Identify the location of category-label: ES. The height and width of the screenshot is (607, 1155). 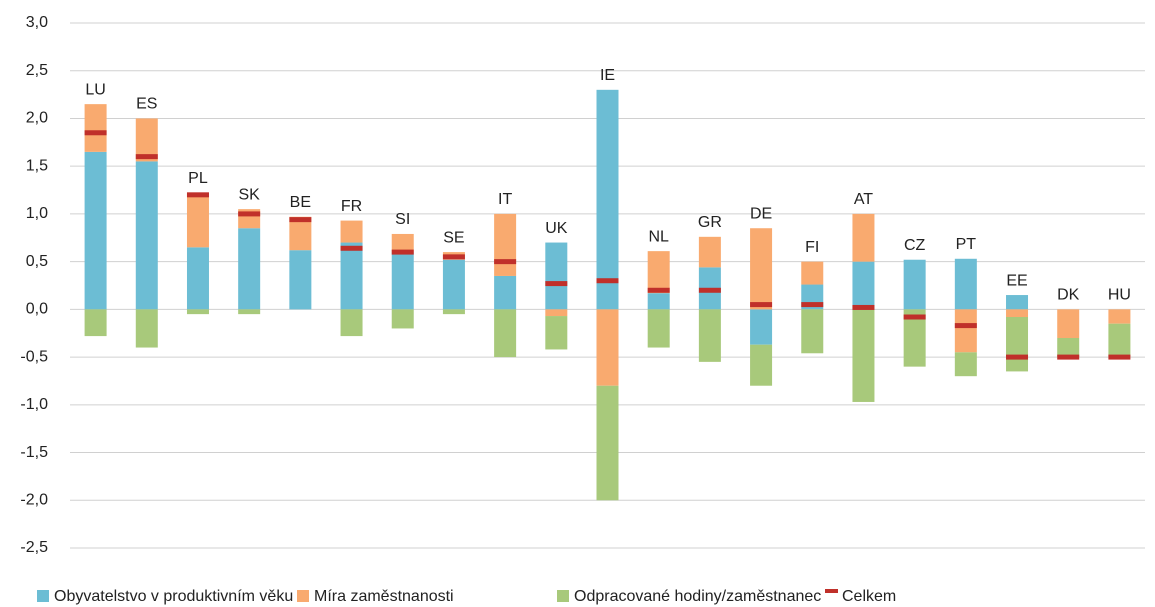
(146, 104).